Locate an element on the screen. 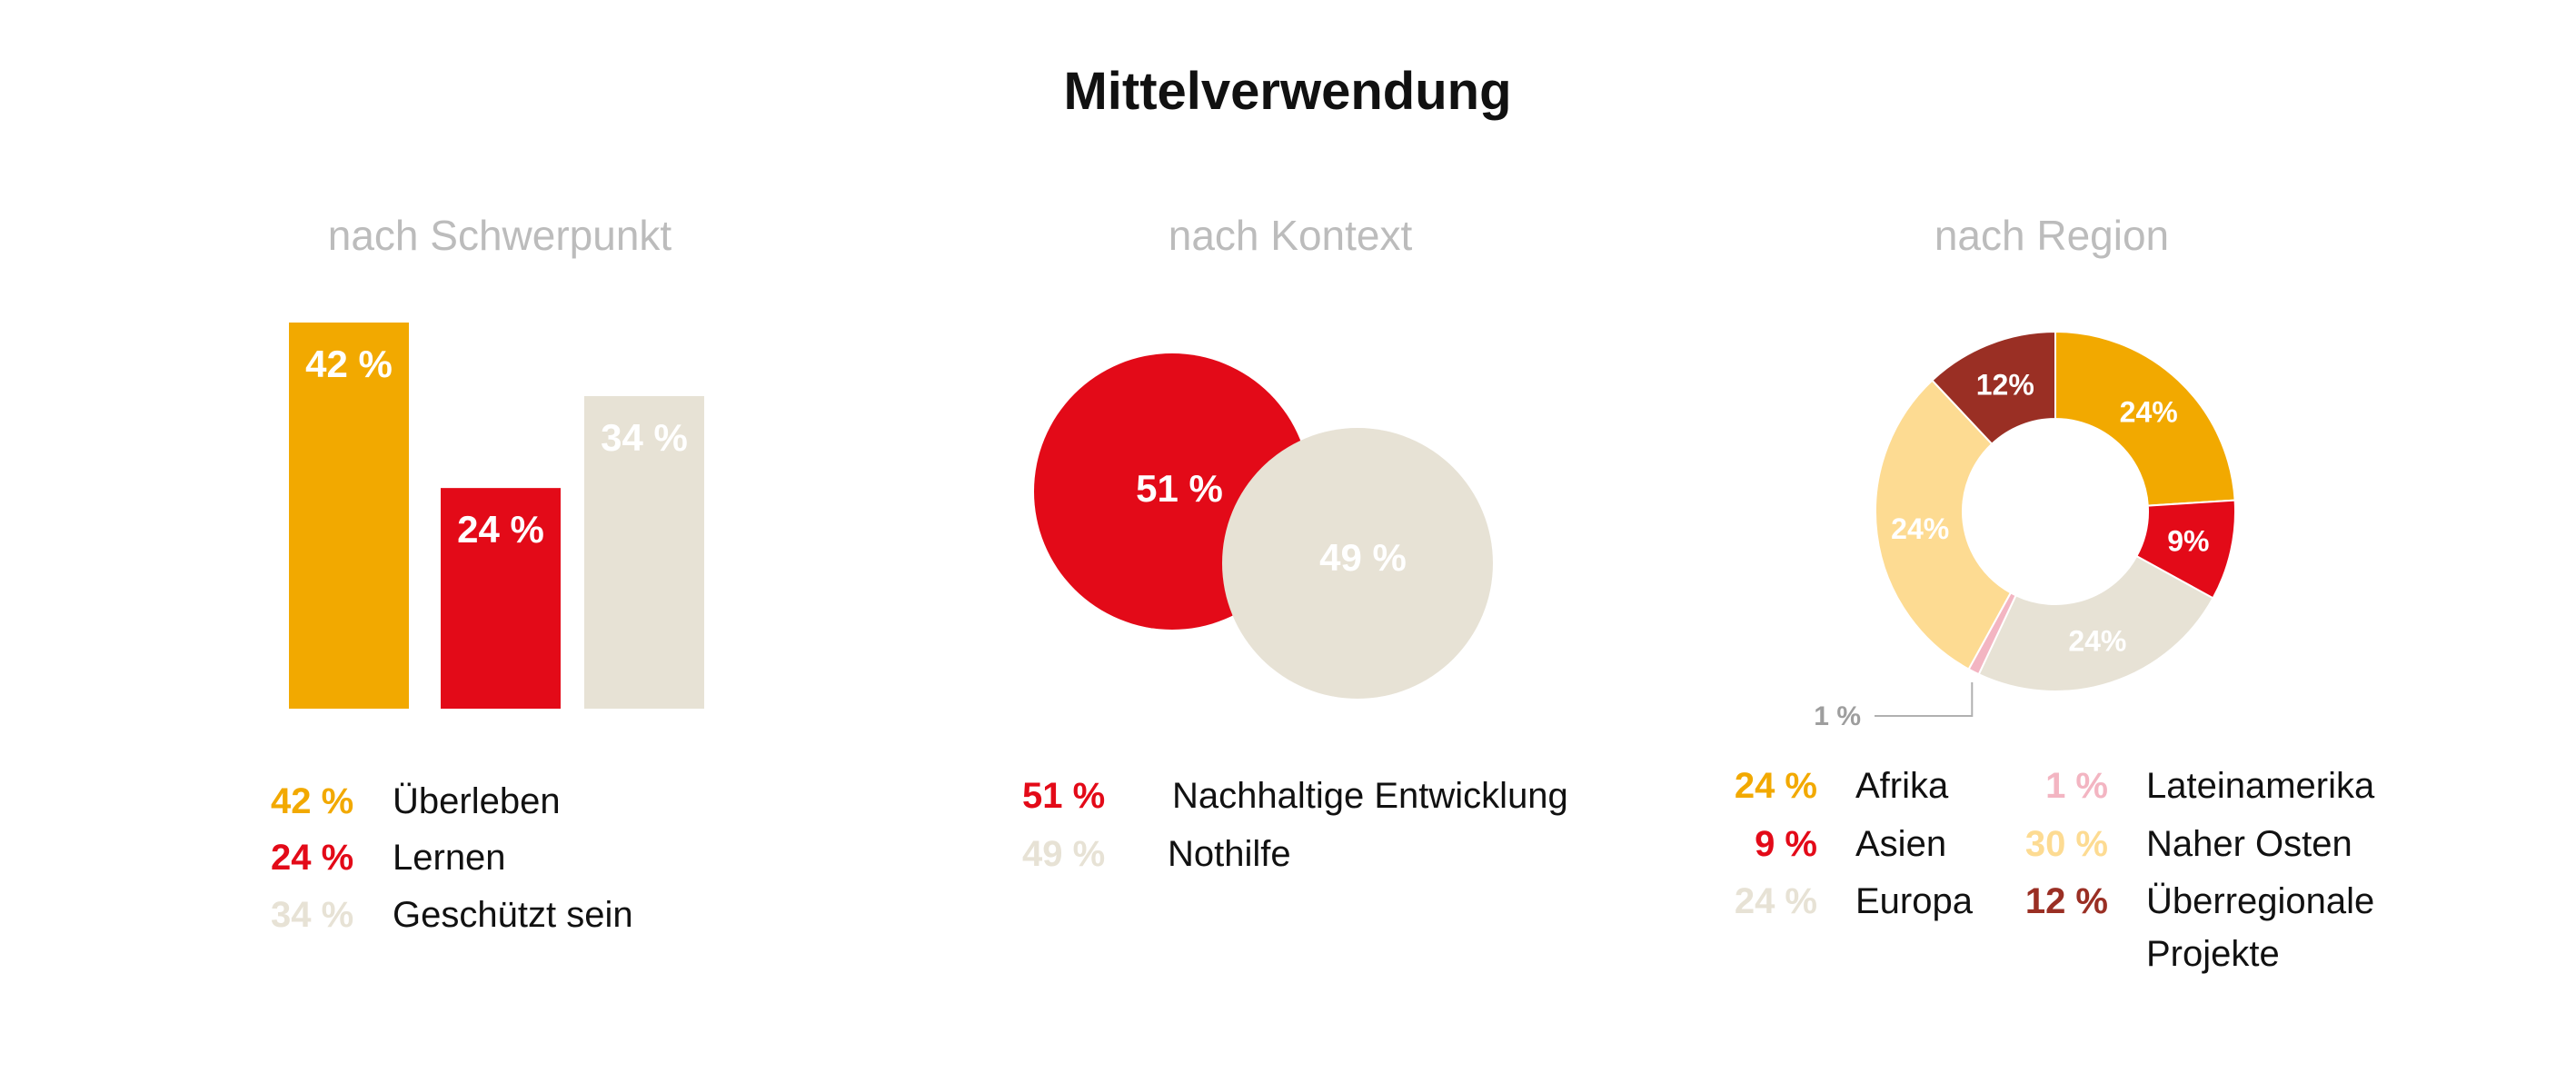  bar-value-label: 42 % is located at coordinates (349, 364).